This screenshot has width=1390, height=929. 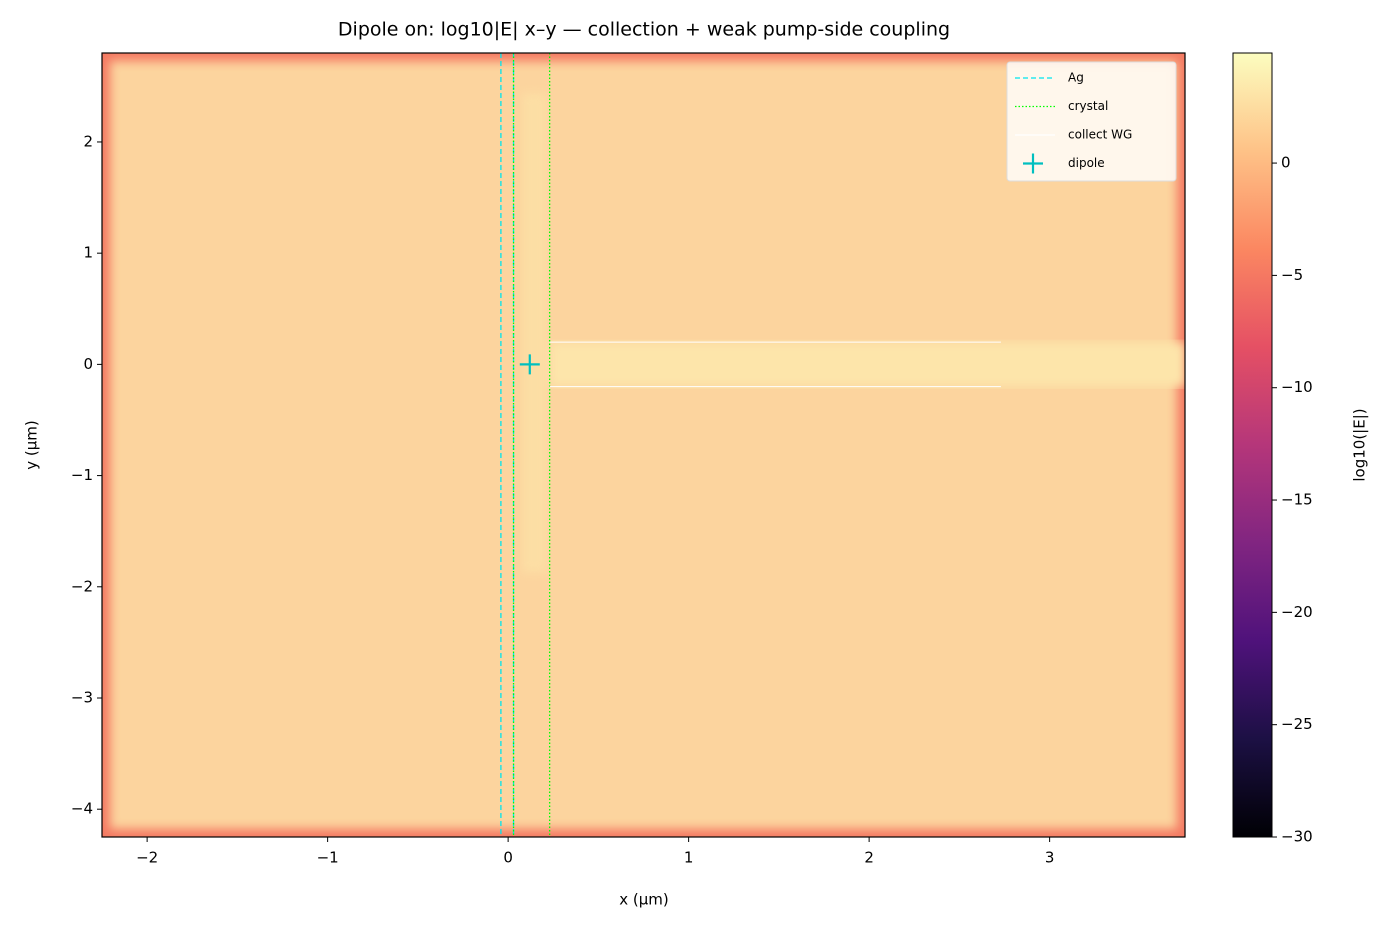 What do you see at coordinates (147, 858) in the screenshot?
I see `x-tick-label: −2` at bounding box center [147, 858].